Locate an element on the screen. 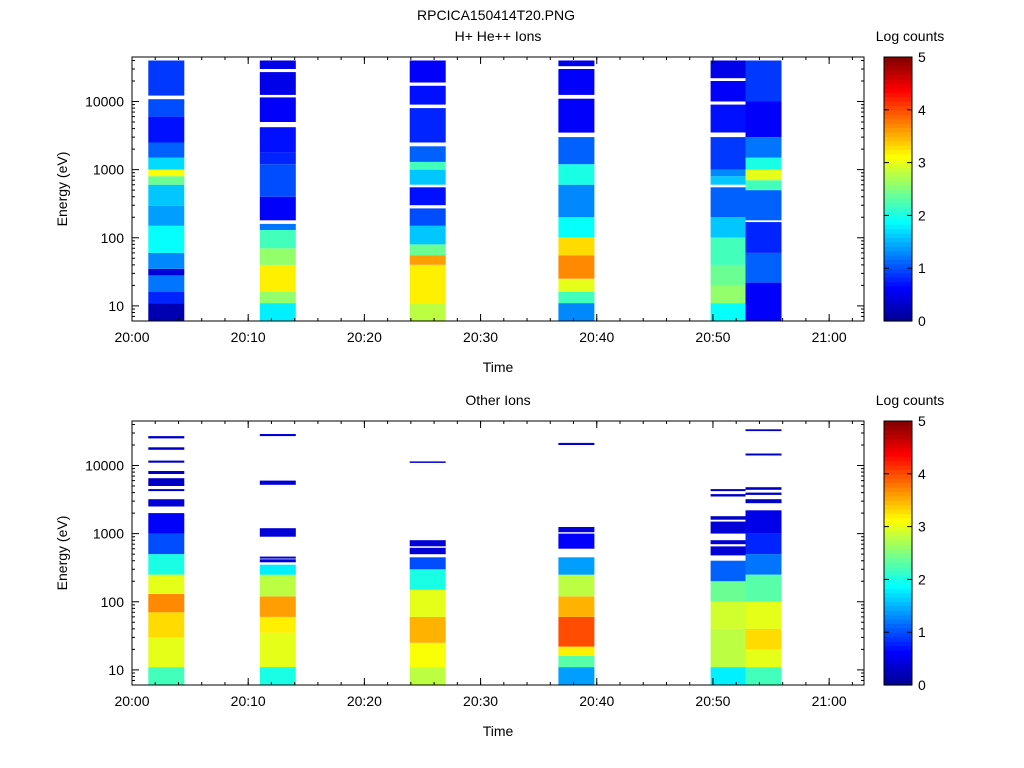 The height and width of the screenshot is (768, 1024). colorbar-tick-label: 4 is located at coordinates (922, 474).